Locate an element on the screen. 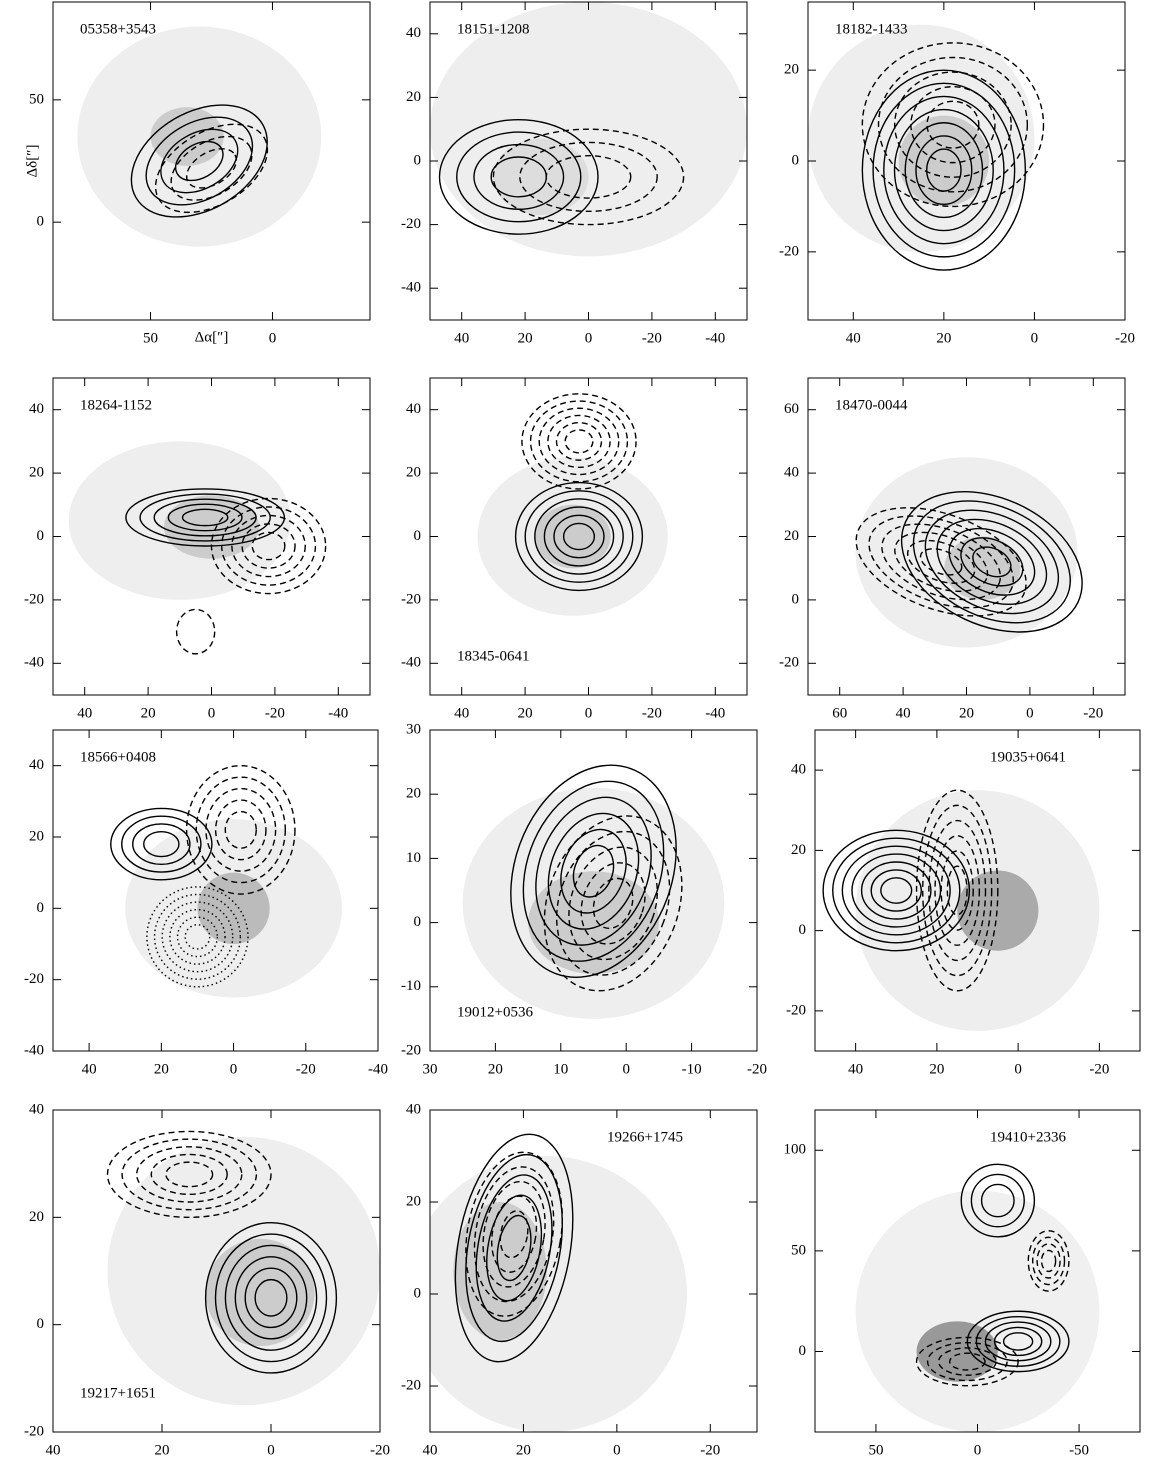 This screenshot has width=1155, height=1468. y-tick-label: 50 is located at coordinates (36, 99).